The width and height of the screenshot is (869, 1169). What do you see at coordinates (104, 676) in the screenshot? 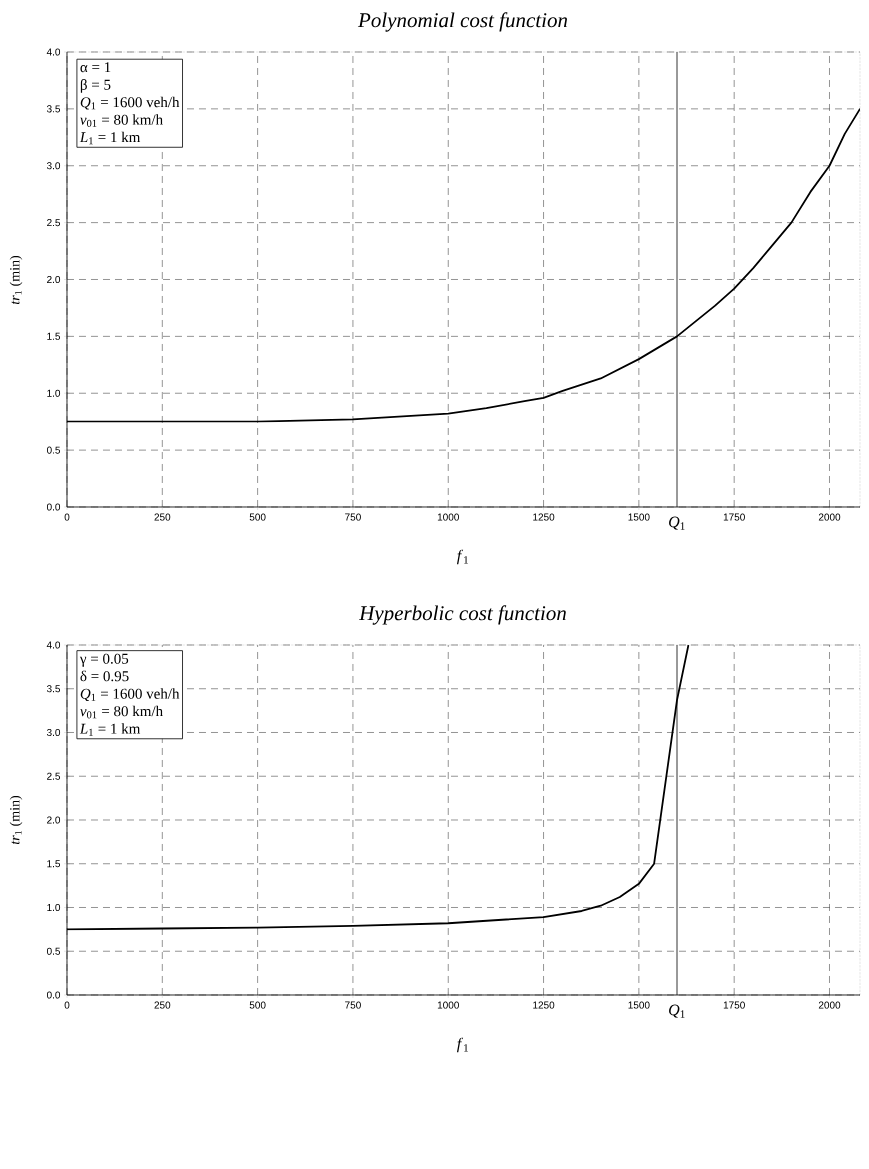
I see `annotation: δ = 0.95` at bounding box center [104, 676].